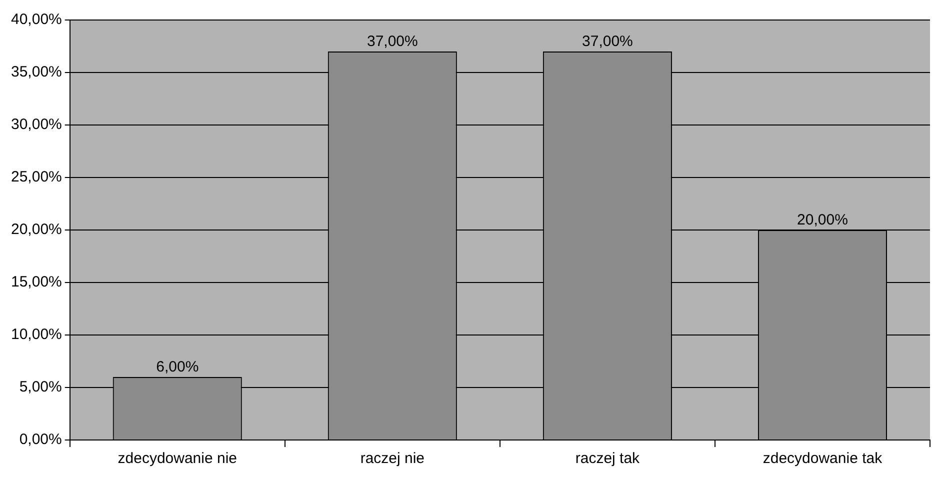  I want to click on y-tick-label: 25,00%, so click(36, 177).